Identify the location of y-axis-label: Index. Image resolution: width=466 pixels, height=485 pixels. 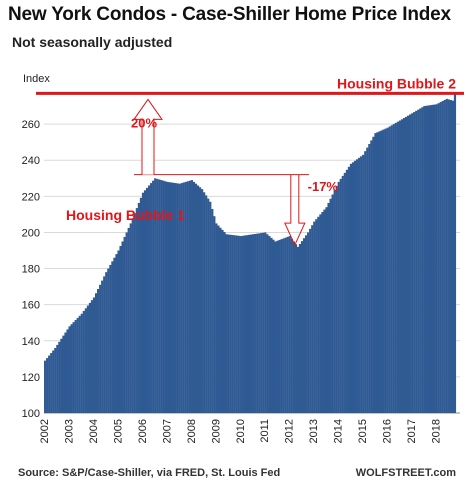
(36, 79).